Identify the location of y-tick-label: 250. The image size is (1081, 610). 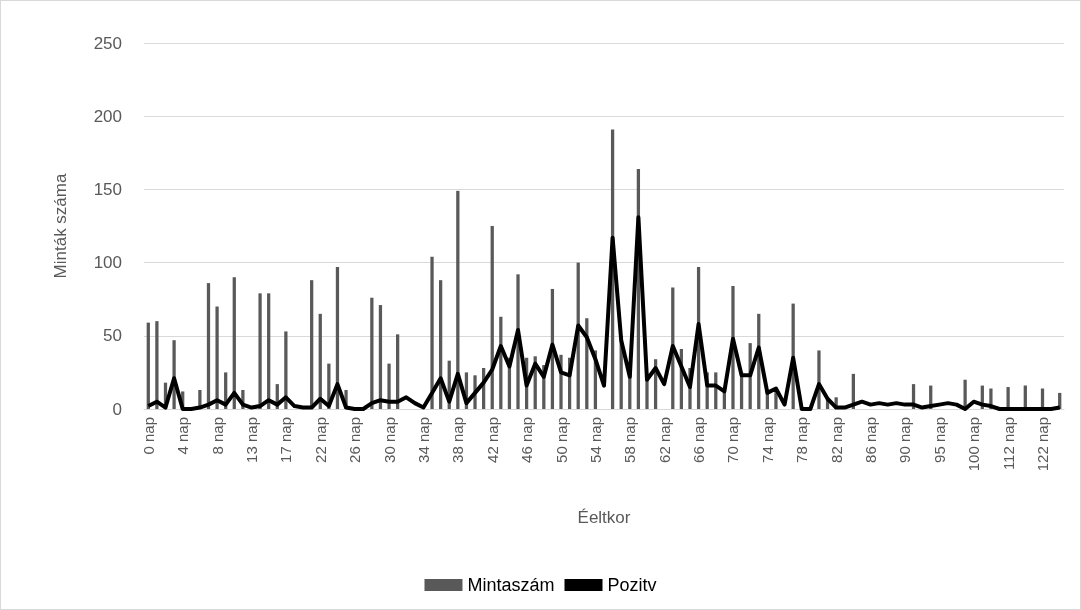
(107, 43).